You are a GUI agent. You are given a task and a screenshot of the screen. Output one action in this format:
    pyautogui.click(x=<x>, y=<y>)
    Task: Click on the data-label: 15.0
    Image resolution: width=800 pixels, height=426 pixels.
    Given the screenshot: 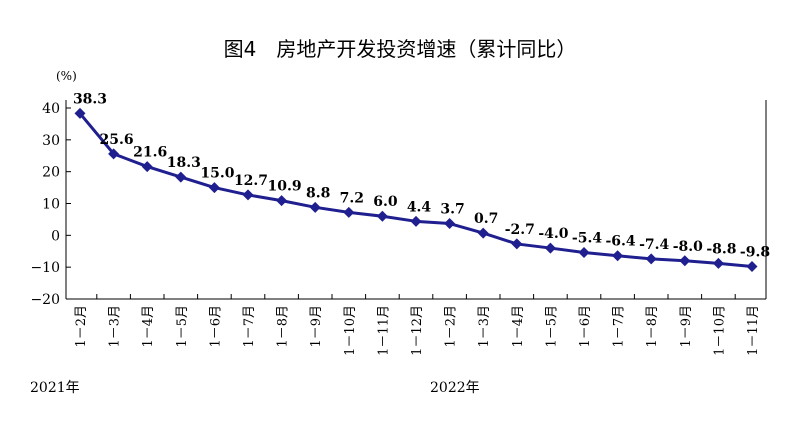 What is the action you would take?
    pyautogui.click(x=217, y=174)
    